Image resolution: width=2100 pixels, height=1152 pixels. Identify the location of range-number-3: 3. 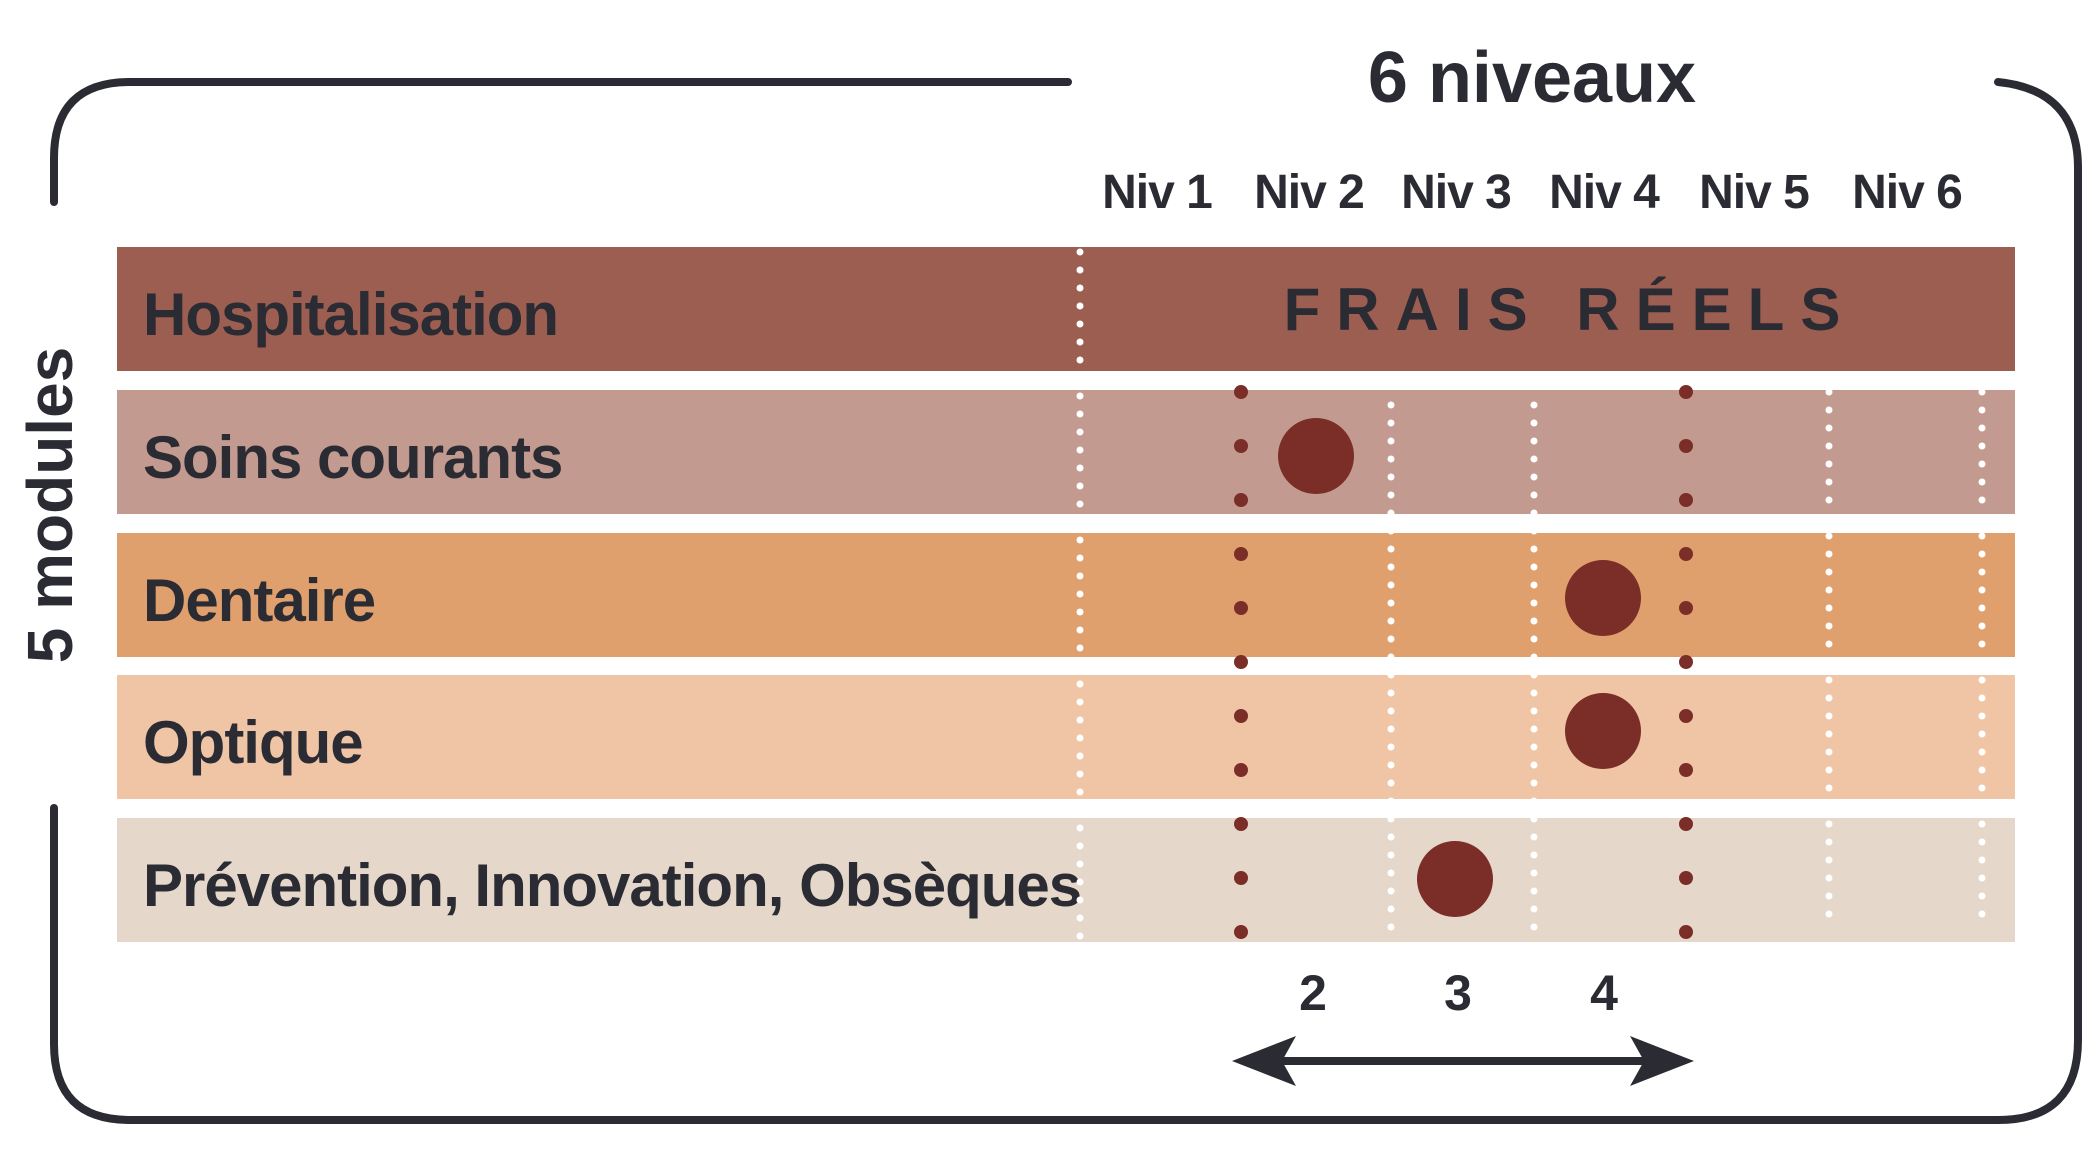
(1458, 993).